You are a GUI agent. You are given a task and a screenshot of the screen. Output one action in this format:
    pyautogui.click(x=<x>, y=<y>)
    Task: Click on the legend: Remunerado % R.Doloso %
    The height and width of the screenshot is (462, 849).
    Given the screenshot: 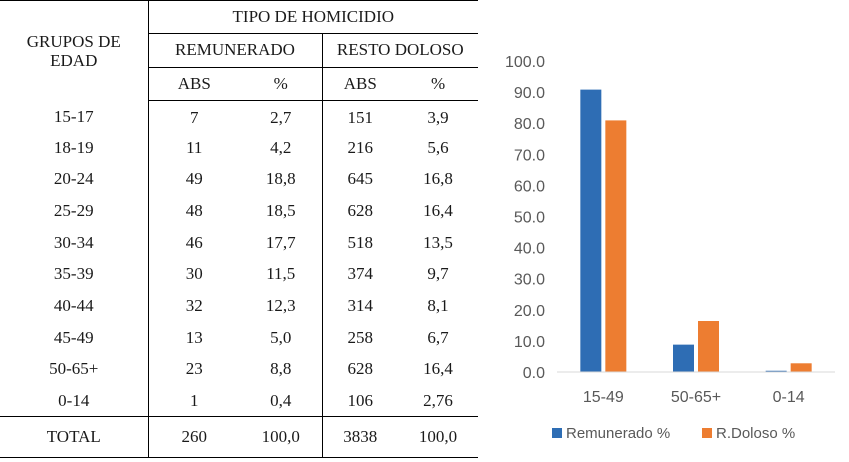 What is the action you would take?
    pyautogui.click(x=673, y=433)
    